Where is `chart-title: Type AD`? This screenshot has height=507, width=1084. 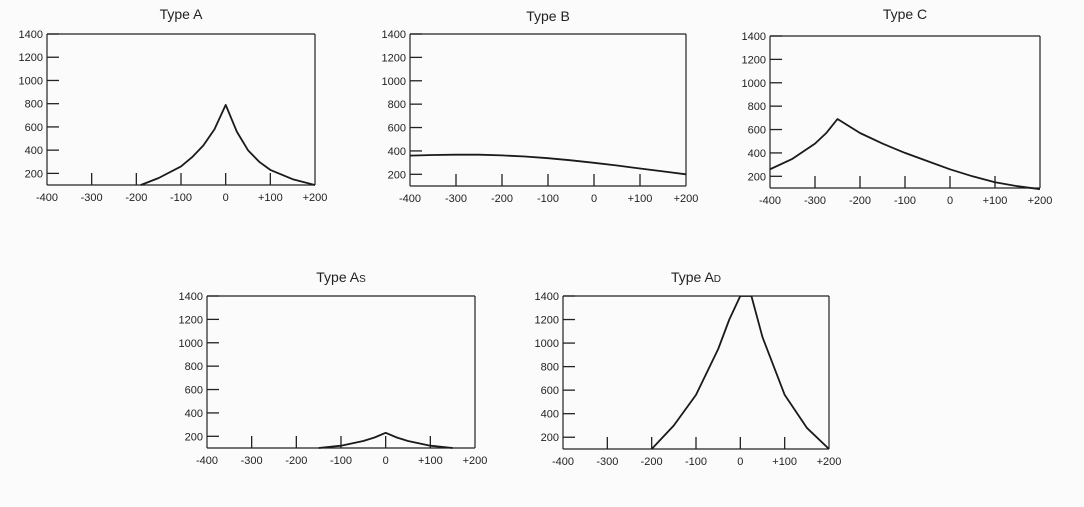 chart-title: Type AD is located at coordinates (696, 277).